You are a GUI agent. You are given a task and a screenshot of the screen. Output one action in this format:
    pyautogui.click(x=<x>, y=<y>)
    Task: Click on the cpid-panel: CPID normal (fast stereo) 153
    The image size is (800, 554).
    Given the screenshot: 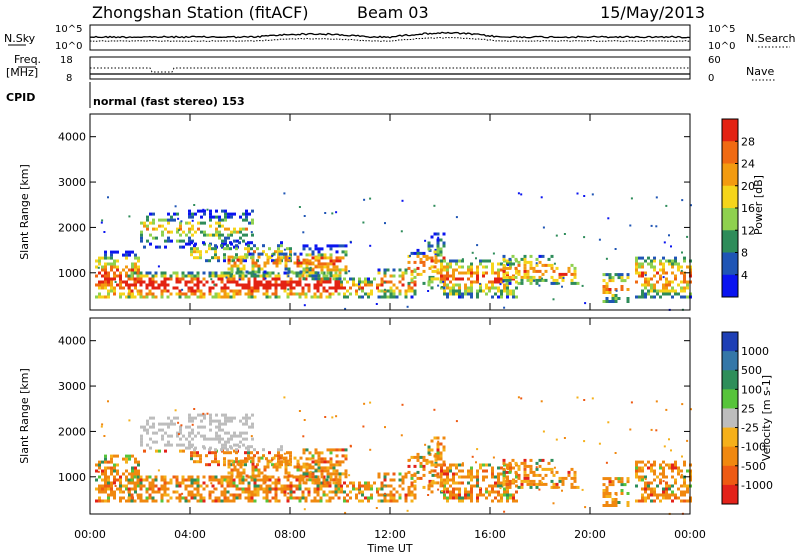 What is the action you would take?
    pyautogui.click(x=125, y=95)
    